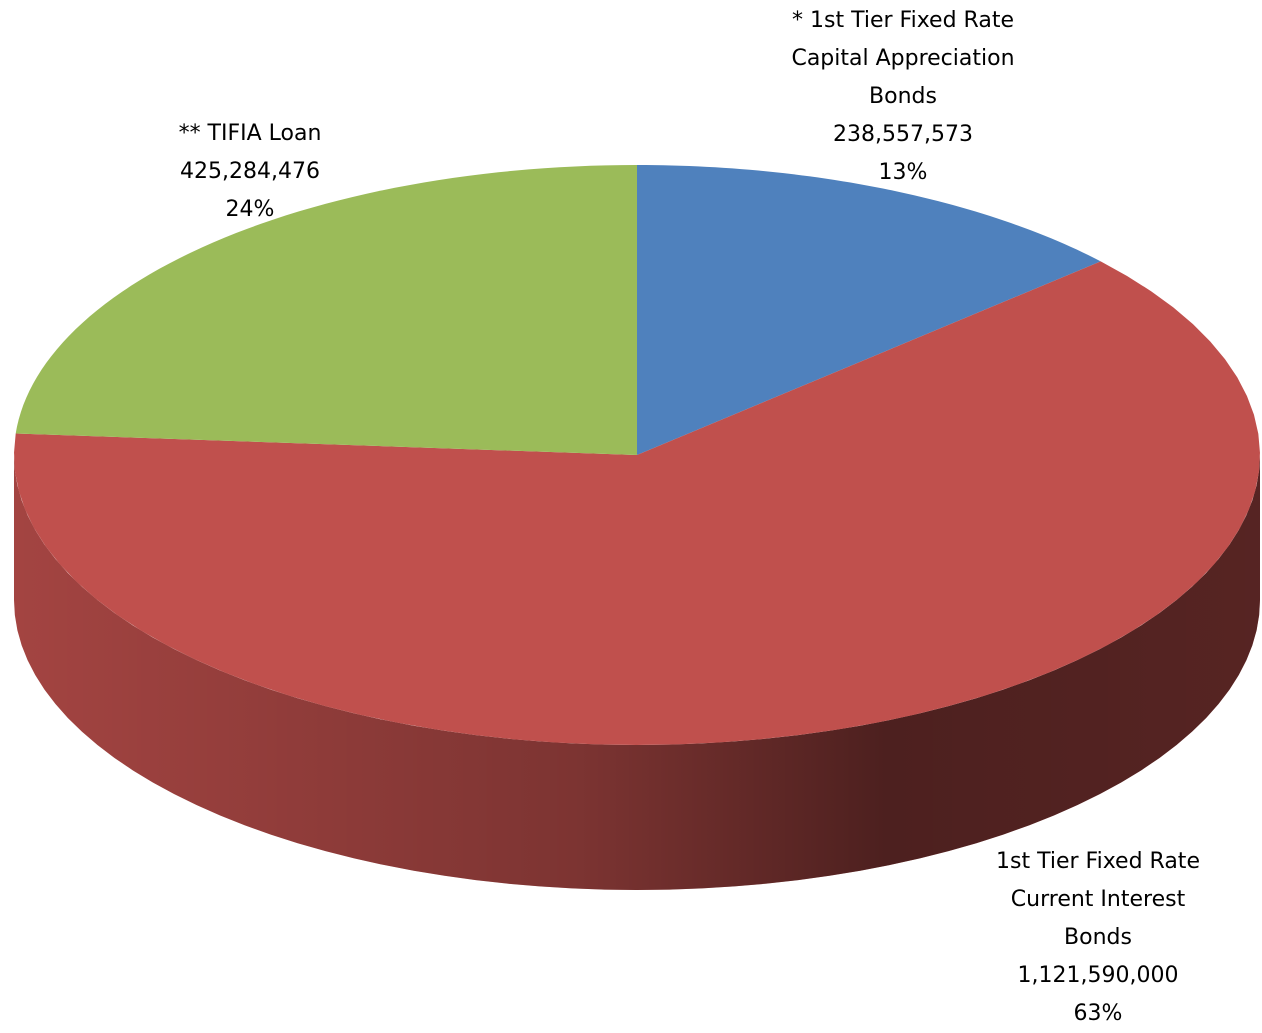  Describe the element at coordinates (250, 209) in the screenshot. I see `label-percent: 24%` at that location.